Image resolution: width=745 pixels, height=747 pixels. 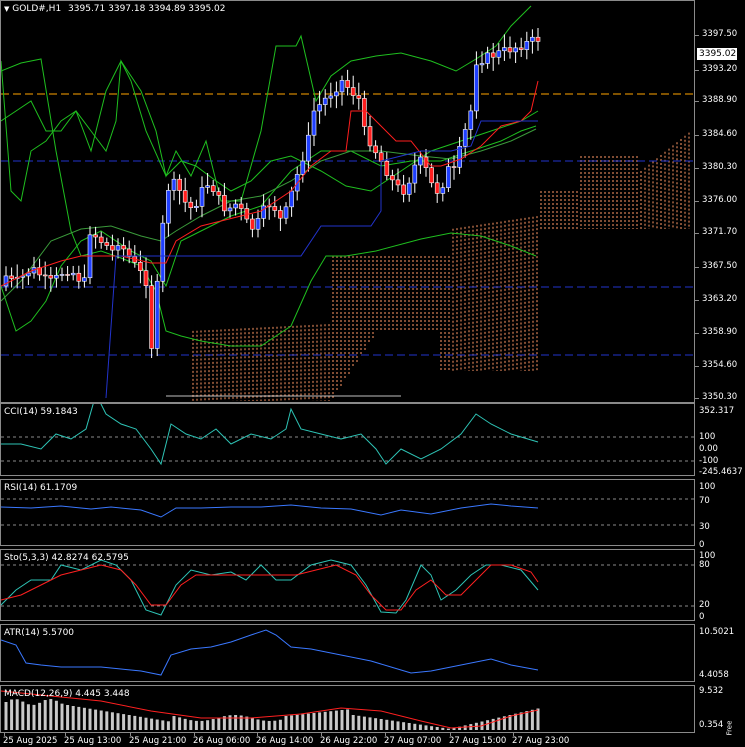 What do you see at coordinates (347, 512) in the screenshot?
I see `rsi-panel` at bounding box center [347, 512].